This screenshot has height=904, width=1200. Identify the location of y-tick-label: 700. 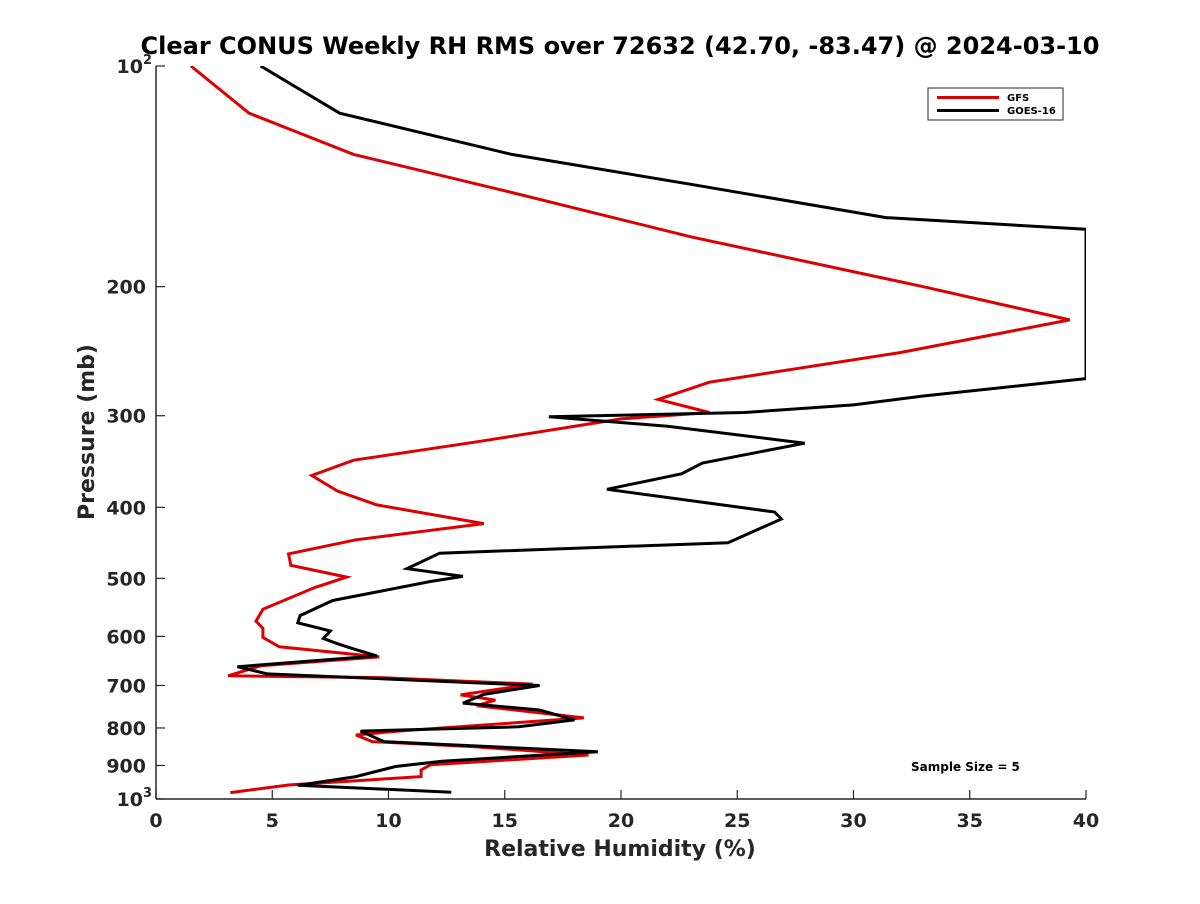
(126, 686).